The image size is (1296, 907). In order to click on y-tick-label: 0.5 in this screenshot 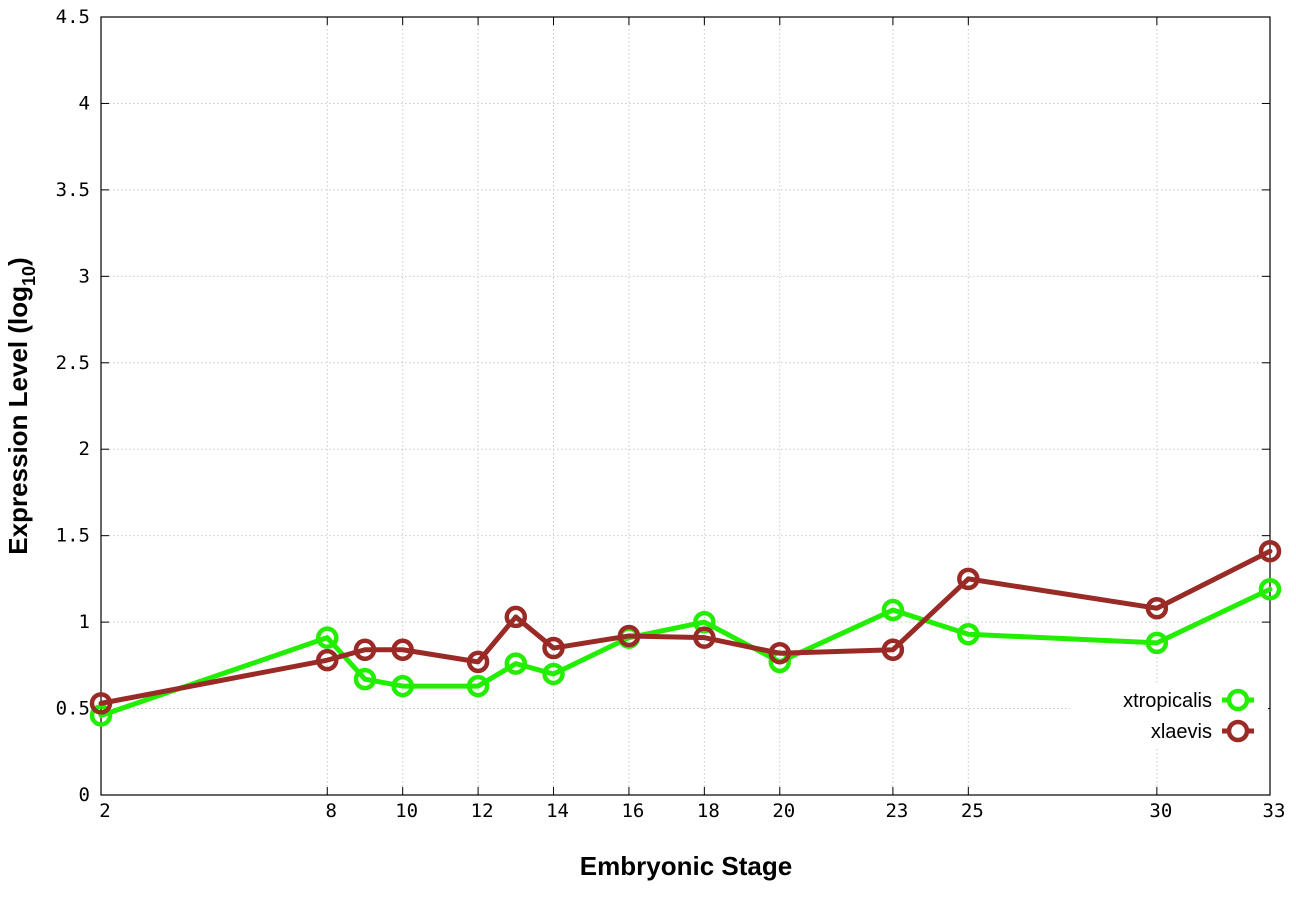, I will do `click(73, 709)`.